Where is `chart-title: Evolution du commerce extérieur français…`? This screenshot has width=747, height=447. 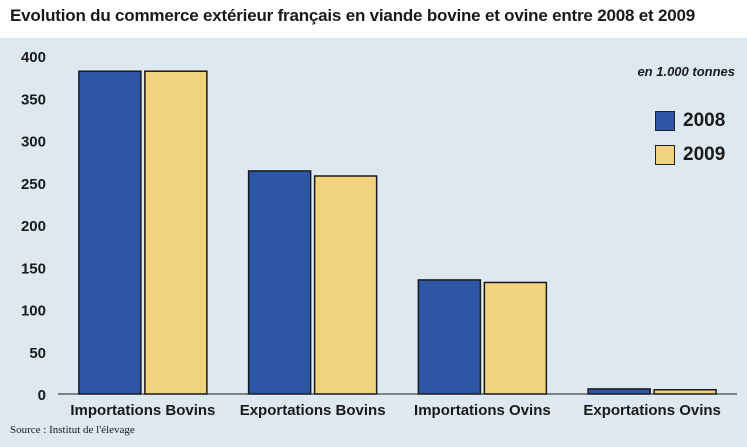
chart-title: Evolution du commerce extérieur français… is located at coordinates (352, 15).